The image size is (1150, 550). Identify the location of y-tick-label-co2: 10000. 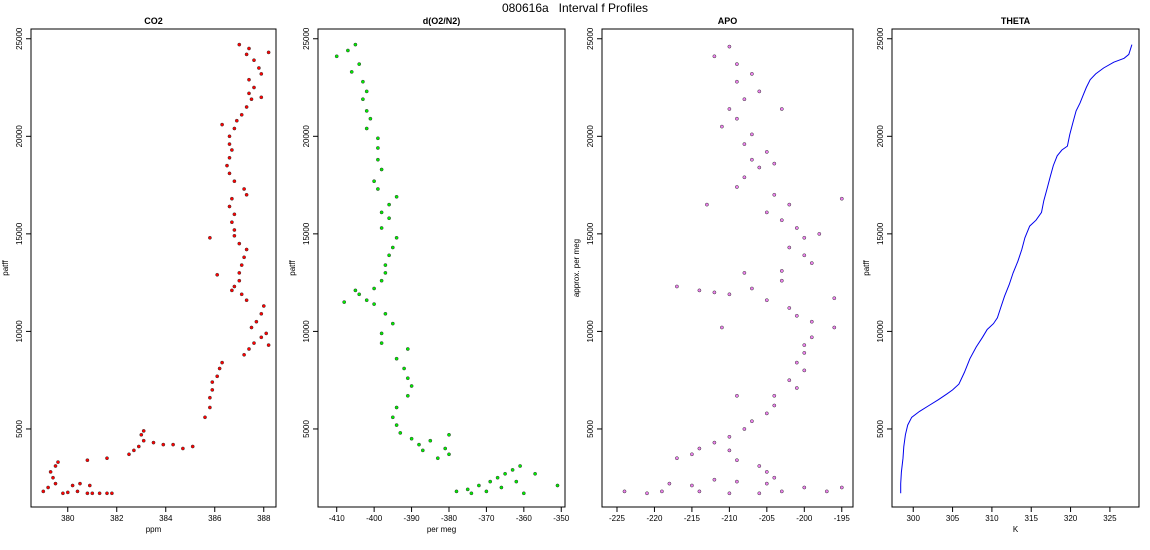
(19, 331).